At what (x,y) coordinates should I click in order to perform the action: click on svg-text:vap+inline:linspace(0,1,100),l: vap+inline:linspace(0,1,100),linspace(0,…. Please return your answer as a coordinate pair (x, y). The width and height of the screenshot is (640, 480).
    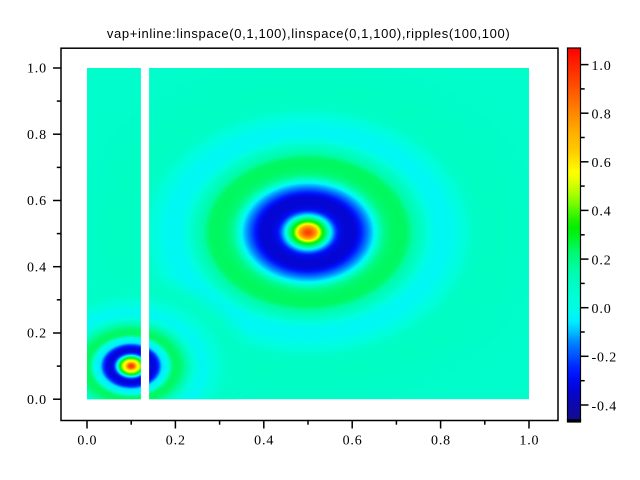
    Looking at the image, I should click on (308, 33).